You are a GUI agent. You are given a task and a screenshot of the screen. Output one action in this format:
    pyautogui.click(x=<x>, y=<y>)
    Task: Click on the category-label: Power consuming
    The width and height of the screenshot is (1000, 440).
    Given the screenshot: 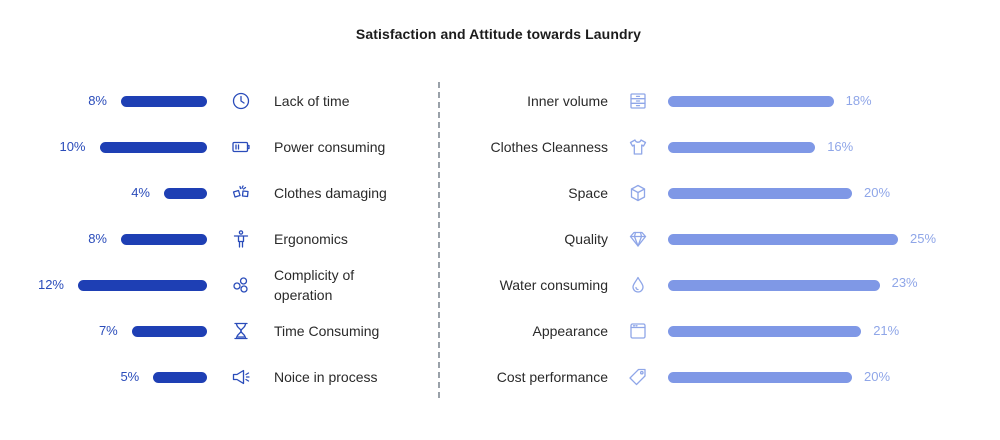 What is the action you would take?
    pyautogui.click(x=330, y=147)
    